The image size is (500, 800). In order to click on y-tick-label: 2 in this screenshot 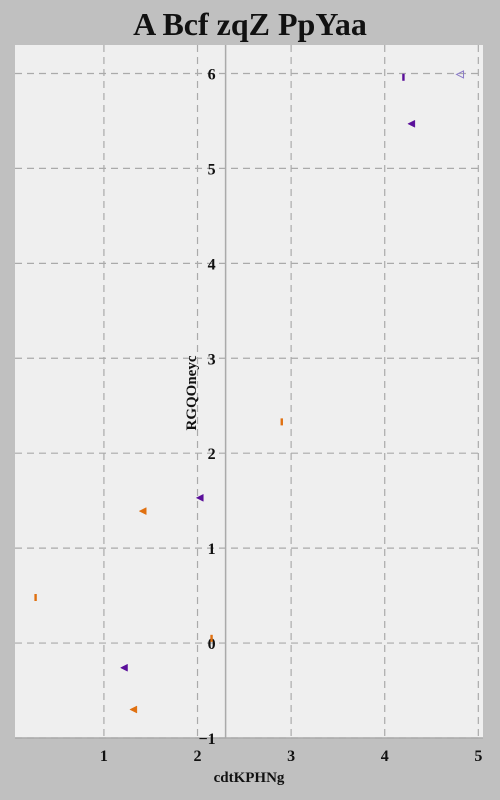, I will do `click(212, 454)`.